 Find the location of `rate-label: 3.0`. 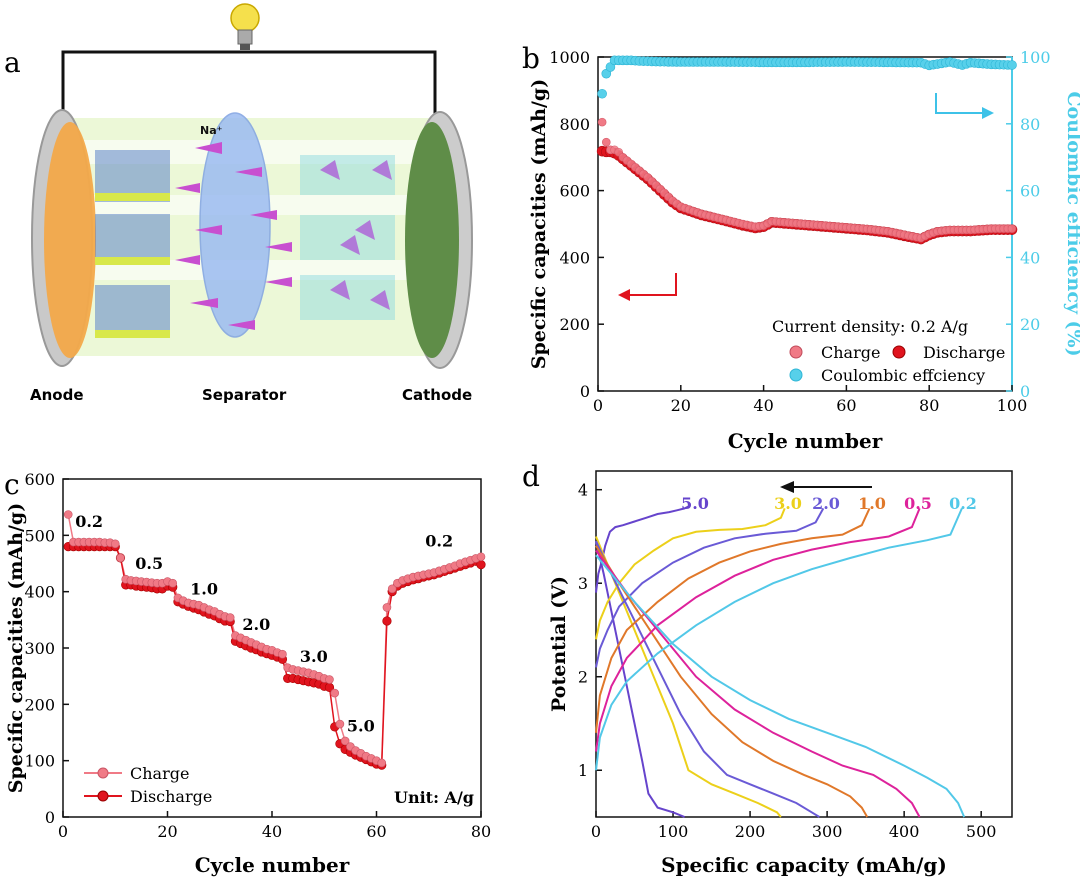

rate-label: 3.0 is located at coordinates (314, 656).